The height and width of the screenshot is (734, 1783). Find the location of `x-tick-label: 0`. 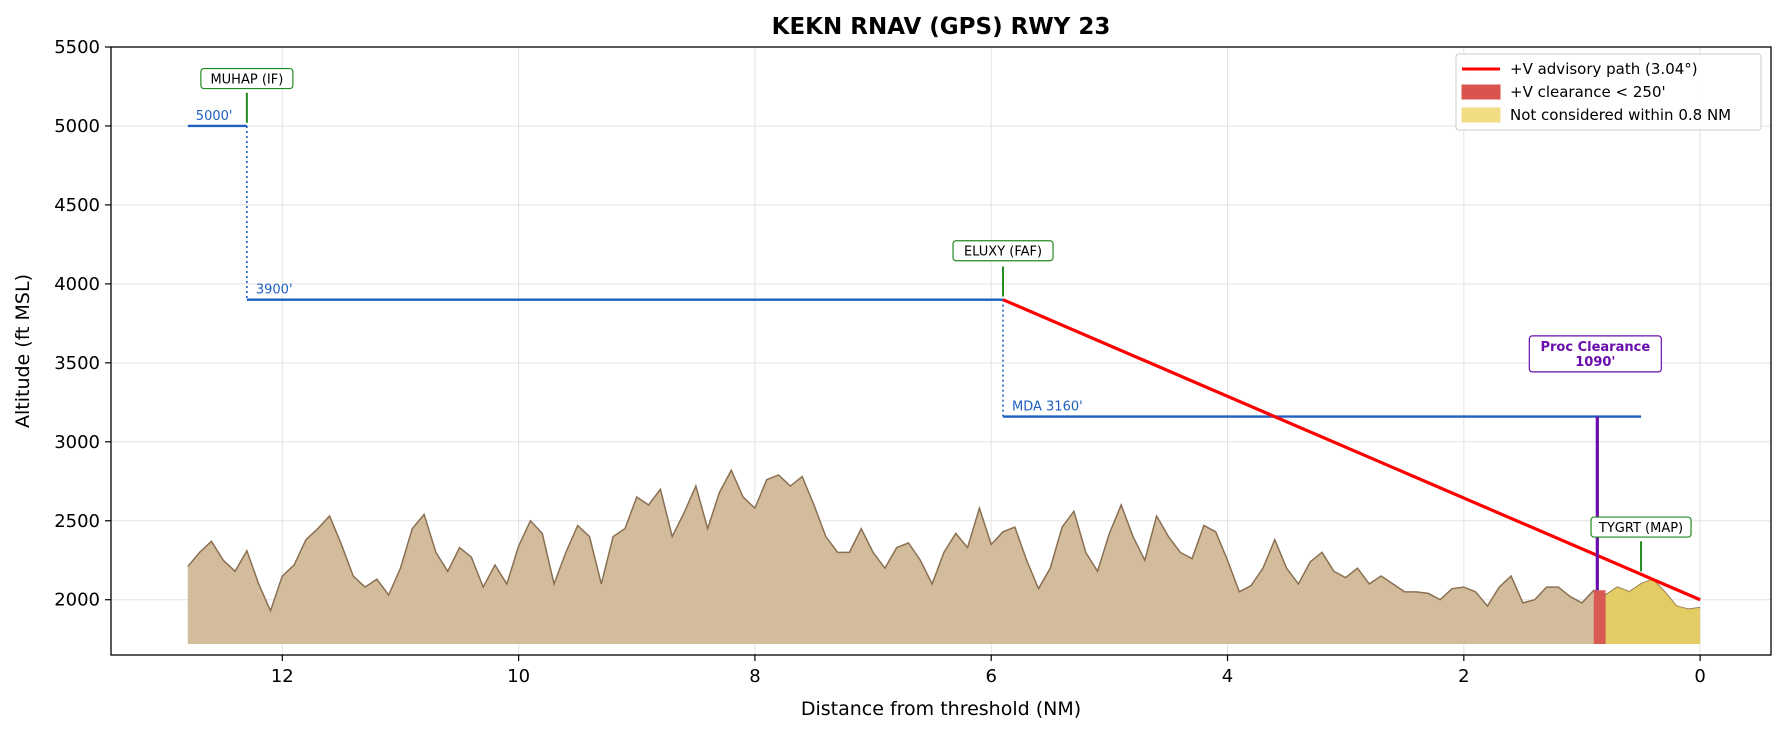

x-tick-label: 0 is located at coordinates (1699, 676).